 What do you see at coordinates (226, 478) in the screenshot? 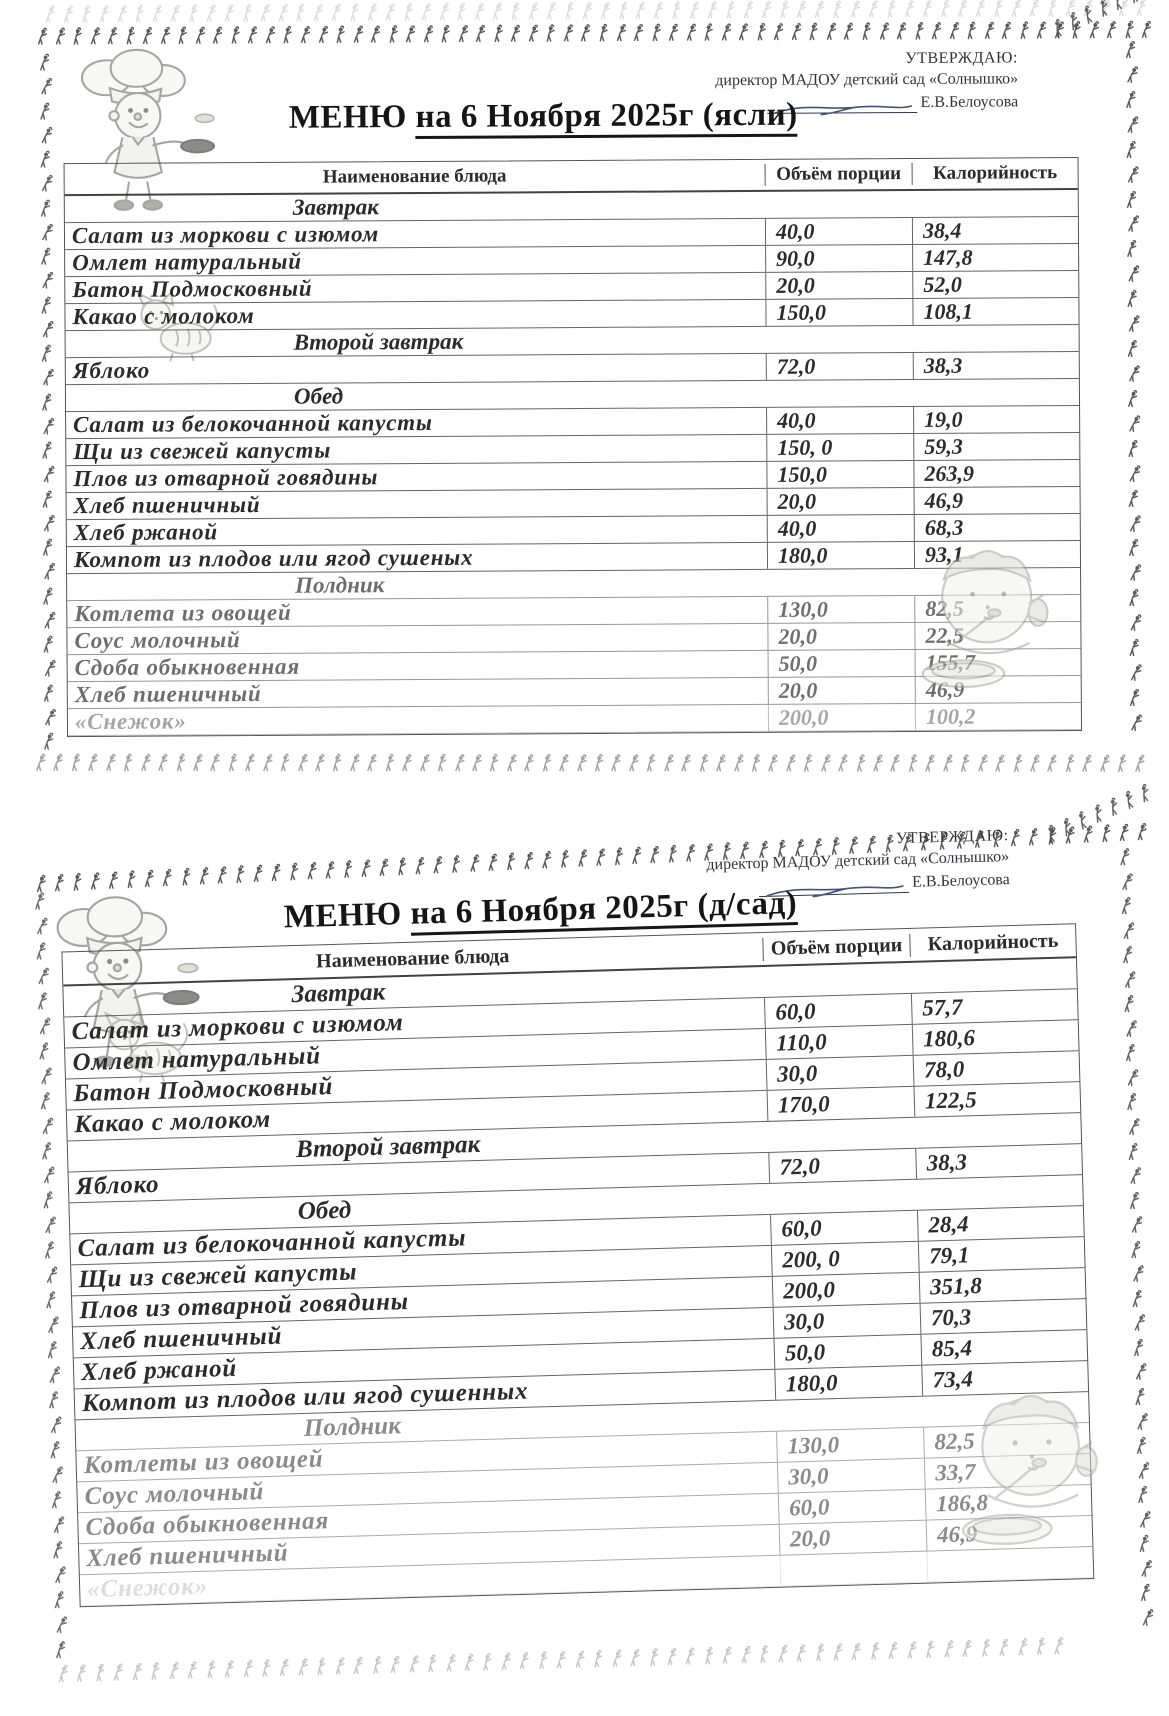
I see `dish-name: Плов из отварной говядины` at bounding box center [226, 478].